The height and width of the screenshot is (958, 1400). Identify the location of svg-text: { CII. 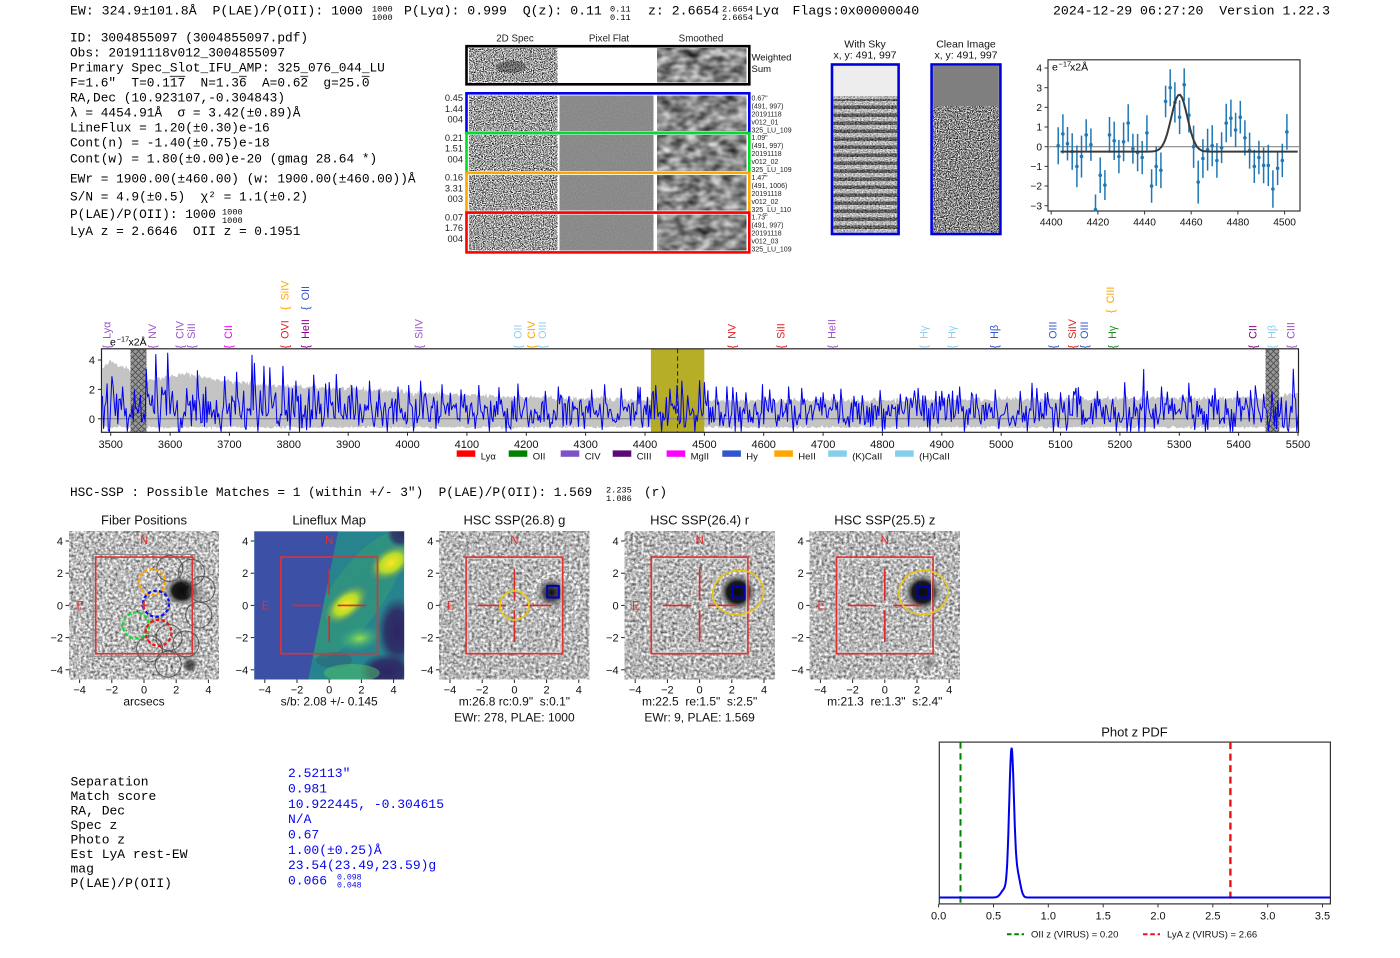
(1254, 336).